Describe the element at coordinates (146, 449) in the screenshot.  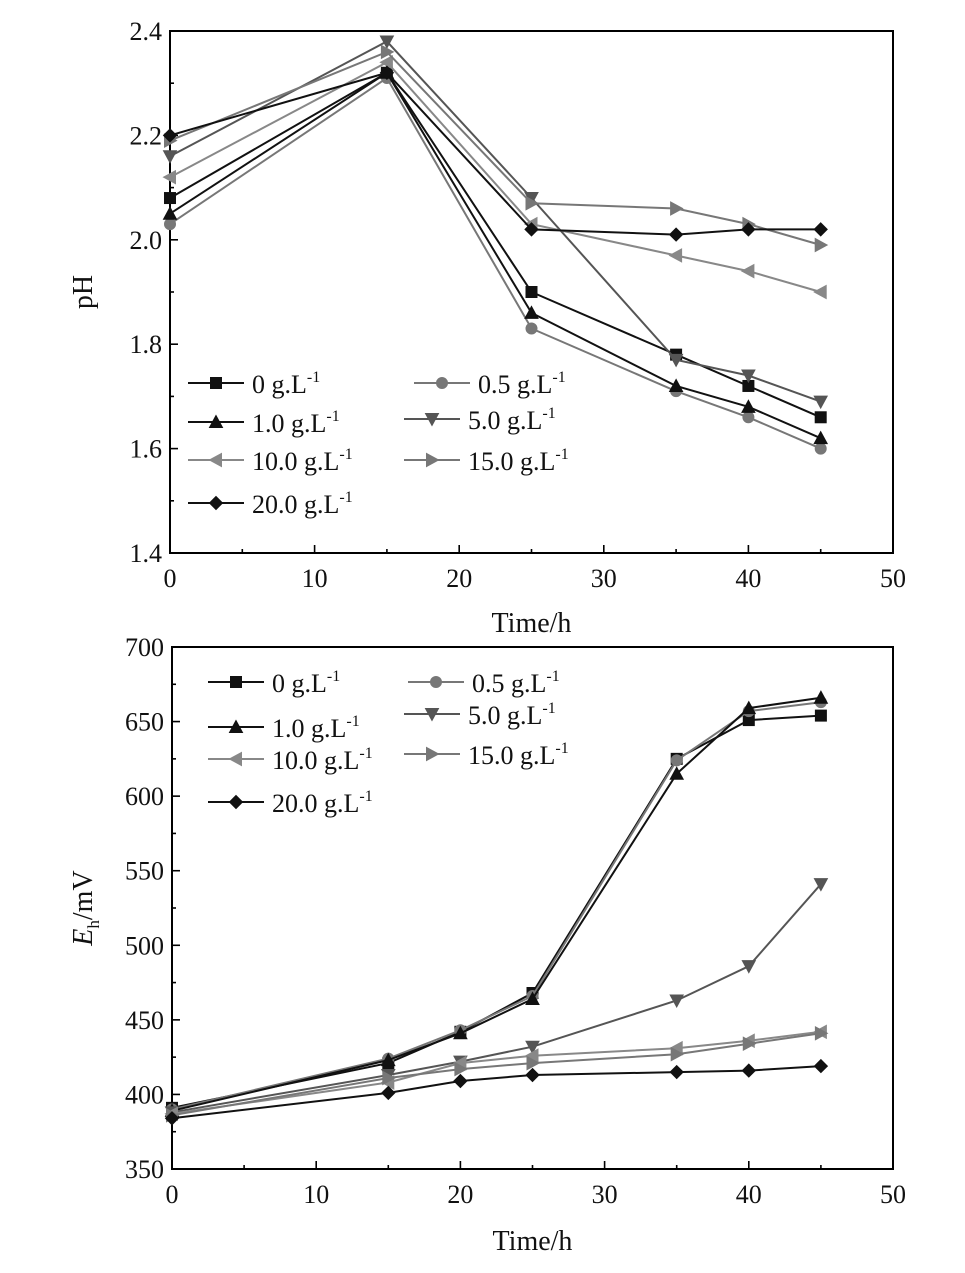
I see `y-tick-label: 1.6` at that location.